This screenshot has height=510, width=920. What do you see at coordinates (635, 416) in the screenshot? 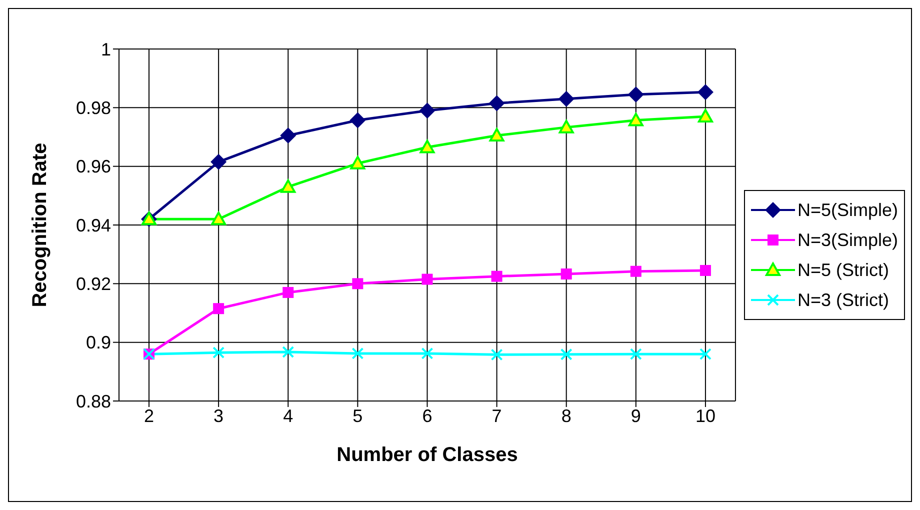
I see `x-tick-label: 9` at bounding box center [635, 416].